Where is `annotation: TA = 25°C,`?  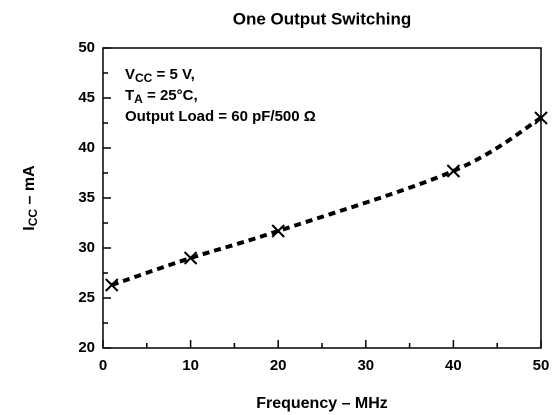 annotation: TA = 25°C, is located at coordinates (161, 96).